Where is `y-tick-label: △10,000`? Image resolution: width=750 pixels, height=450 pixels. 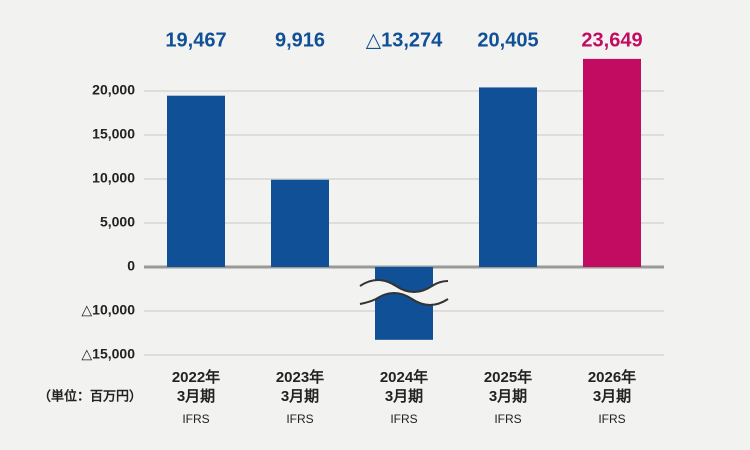
y-tick-label: △10,000 is located at coordinates (108, 310).